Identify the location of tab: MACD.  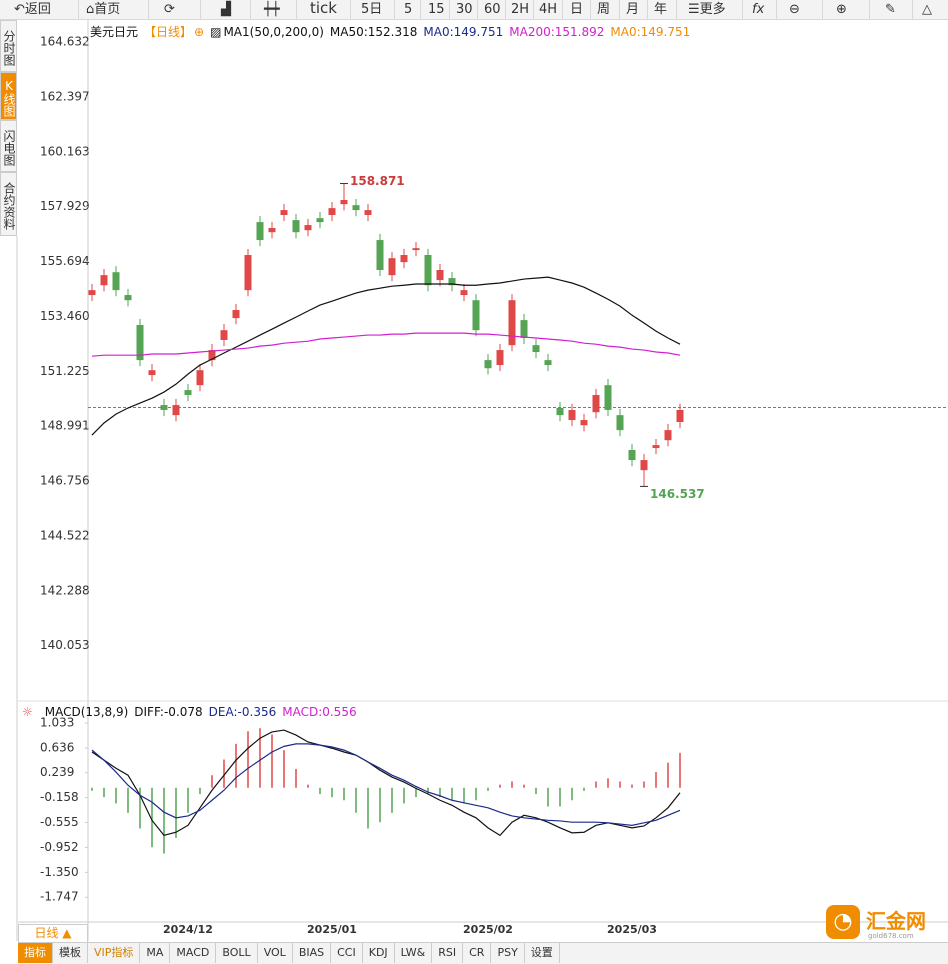
(193, 953).